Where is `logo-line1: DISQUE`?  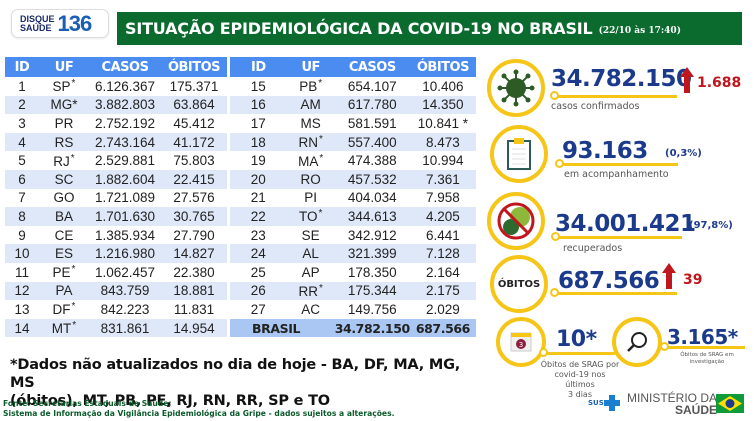 logo-line1: DISQUE is located at coordinates (37, 18).